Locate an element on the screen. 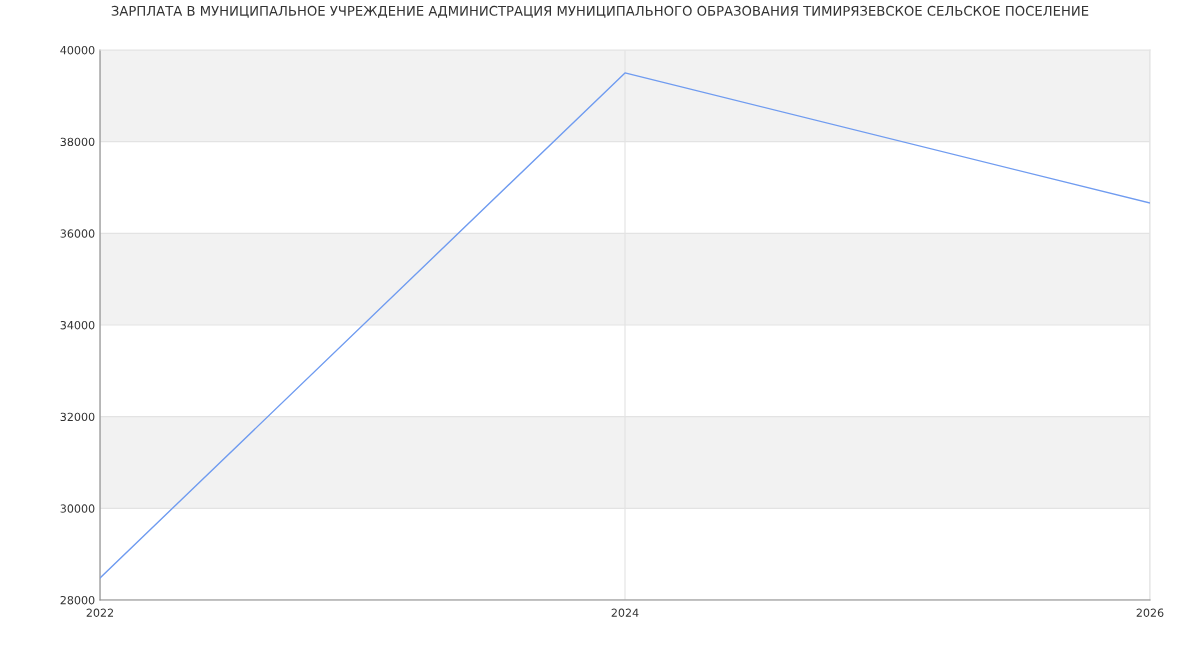 The height and width of the screenshot is (650, 1200). y-tick-label: 38000 is located at coordinates (77, 142).